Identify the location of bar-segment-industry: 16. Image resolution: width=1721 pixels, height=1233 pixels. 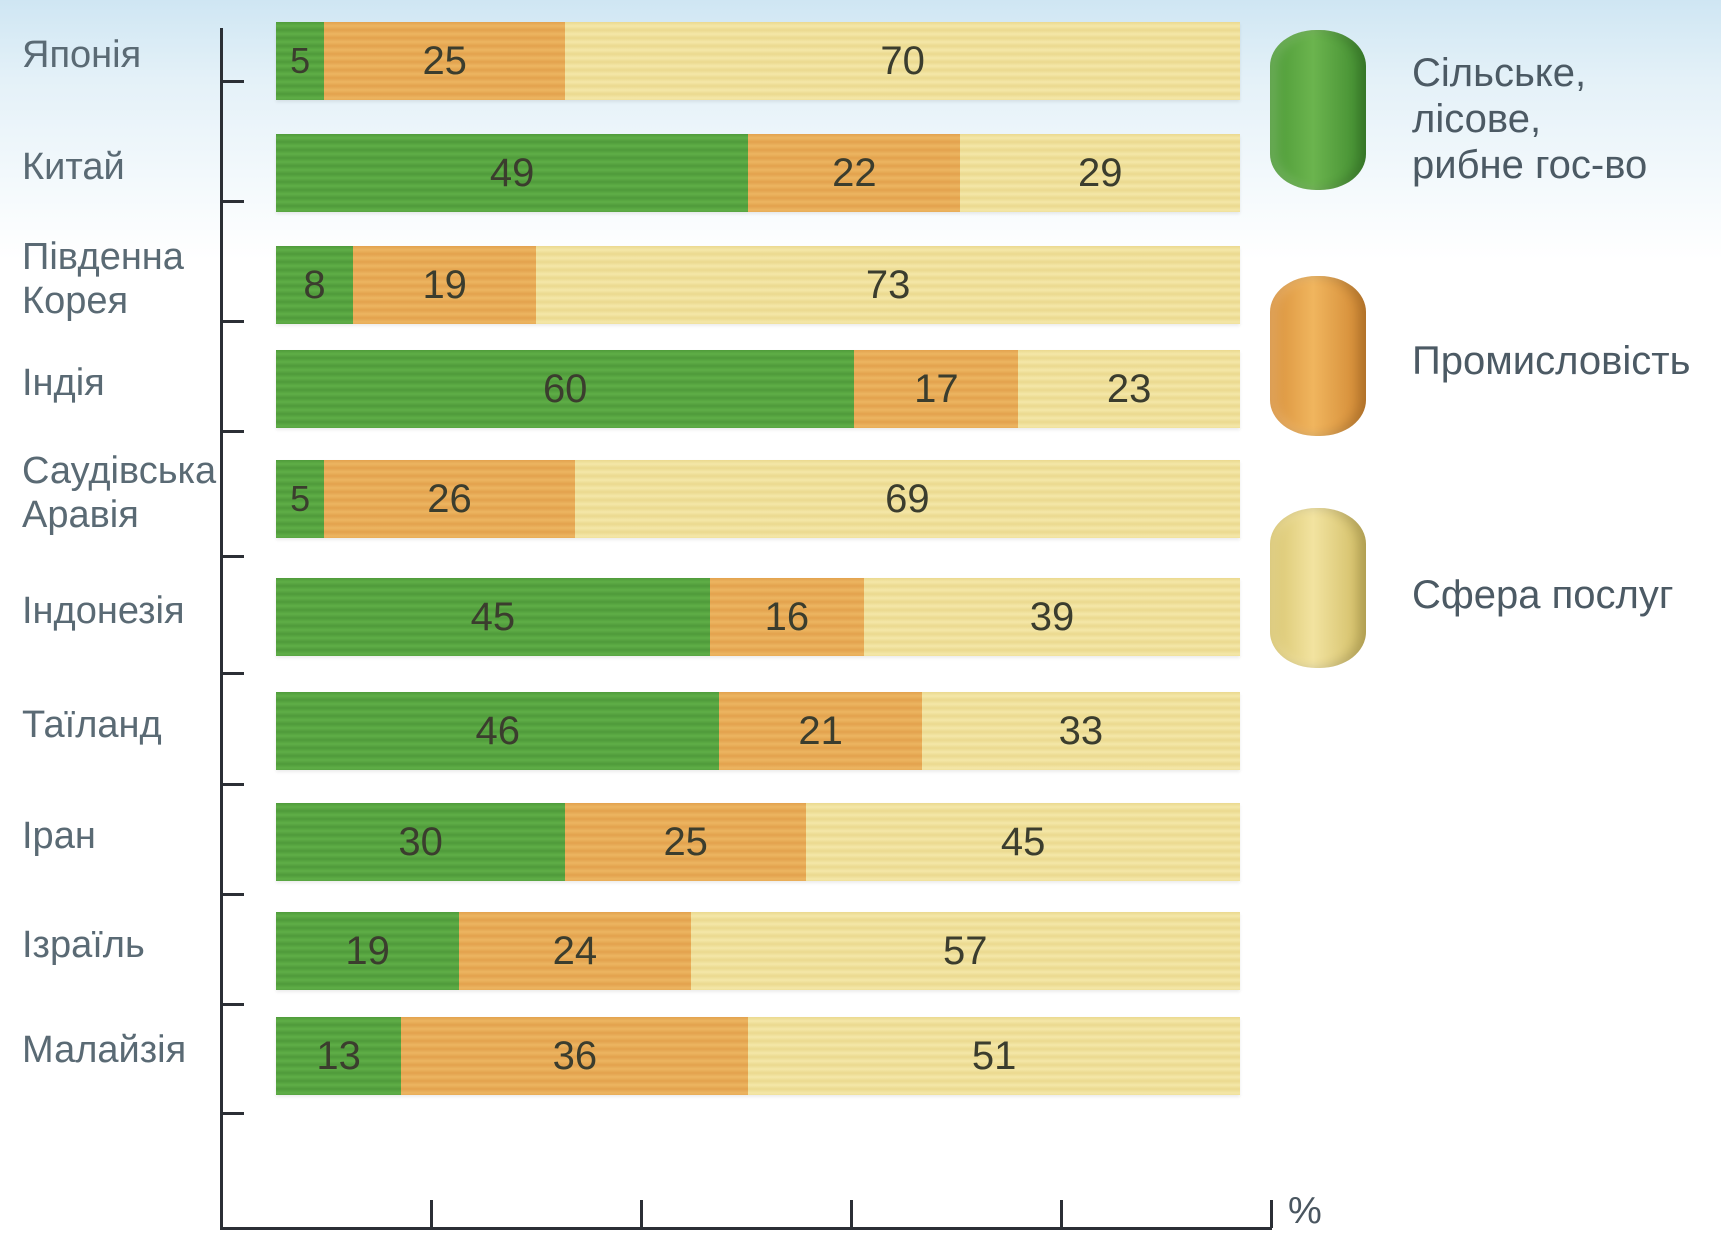
(787, 617).